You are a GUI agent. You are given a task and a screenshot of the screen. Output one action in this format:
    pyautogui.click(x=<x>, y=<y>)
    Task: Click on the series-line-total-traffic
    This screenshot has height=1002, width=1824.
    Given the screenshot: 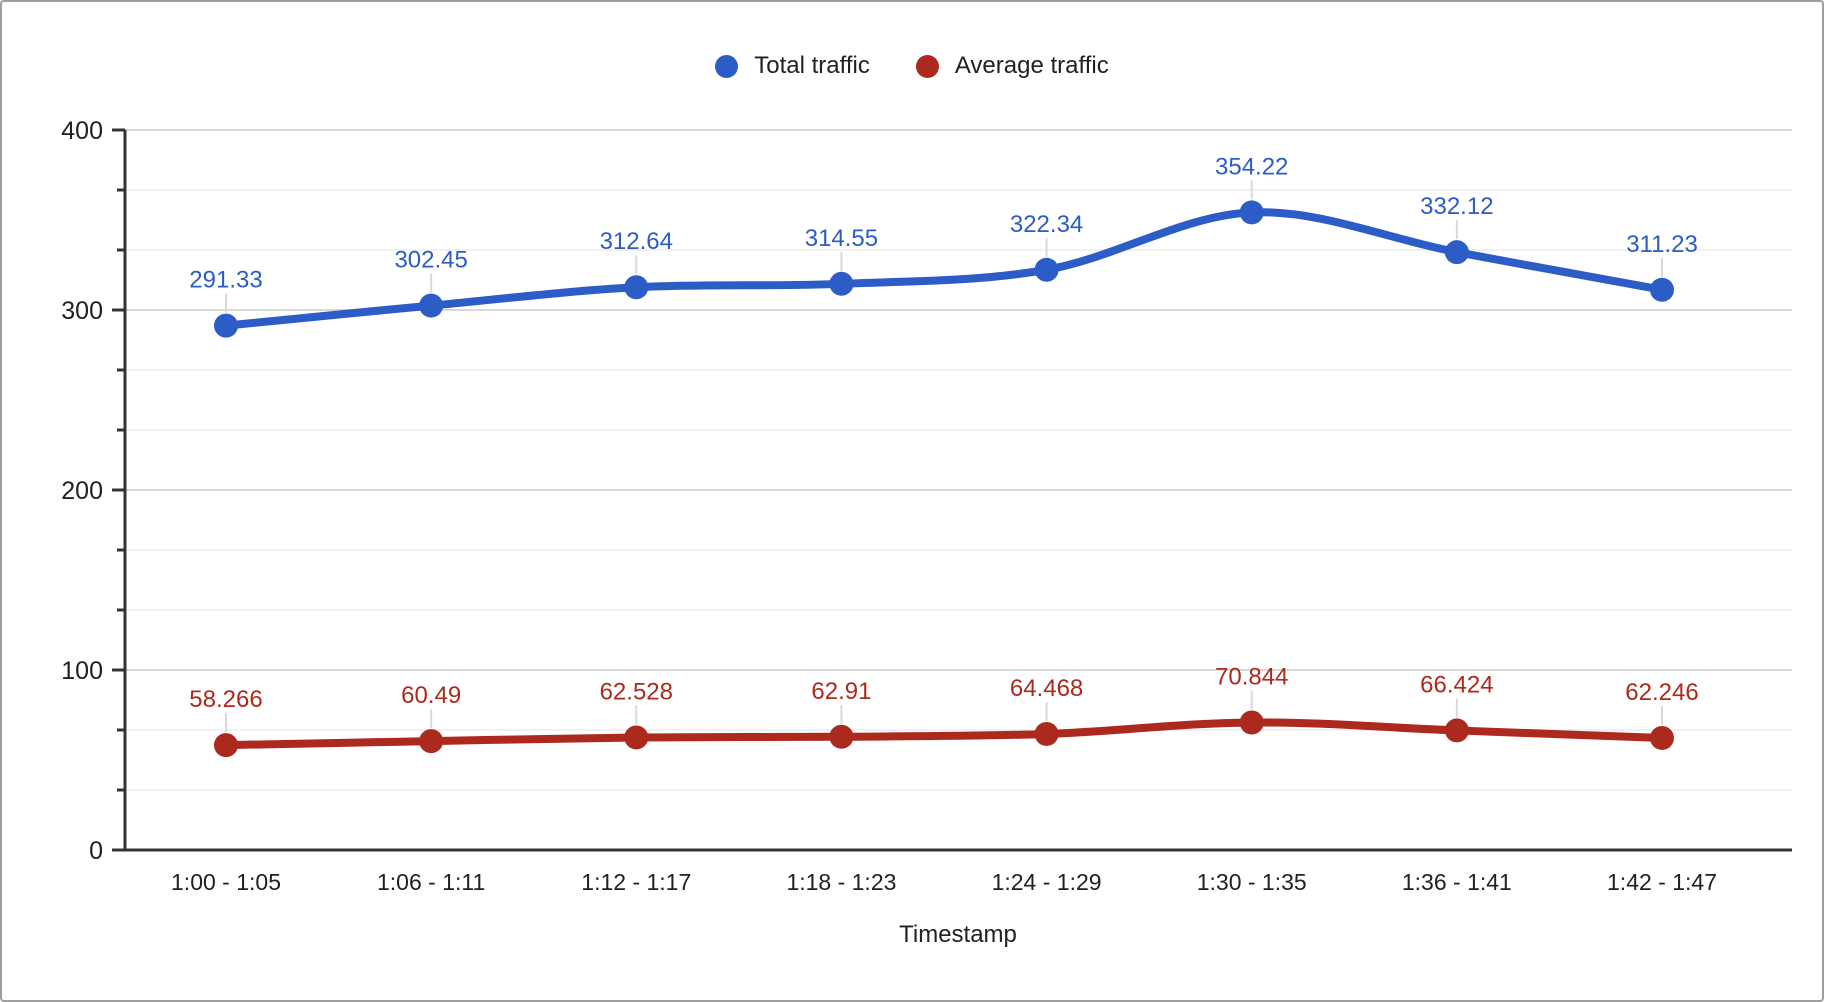 What is the action you would take?
    pyautogui.click(x=944, y=269)
    